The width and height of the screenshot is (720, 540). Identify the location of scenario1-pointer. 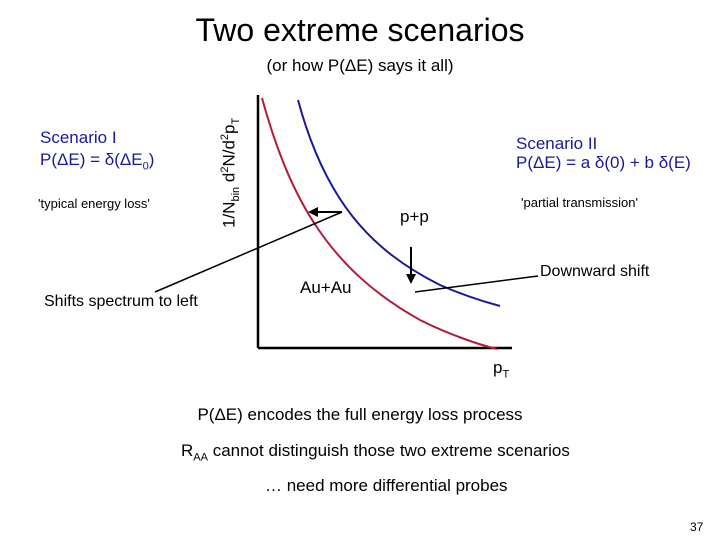
(248, 252).